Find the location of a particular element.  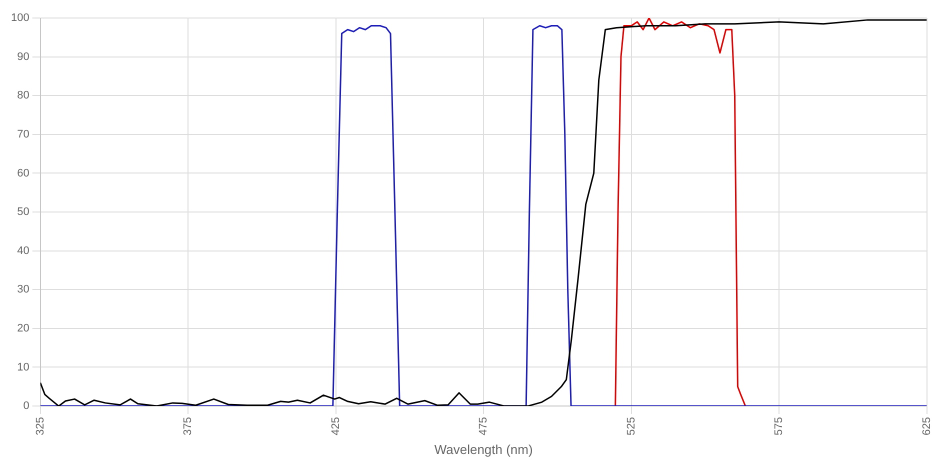

y-tick-label: 80 is located at coordinates (23, 96).